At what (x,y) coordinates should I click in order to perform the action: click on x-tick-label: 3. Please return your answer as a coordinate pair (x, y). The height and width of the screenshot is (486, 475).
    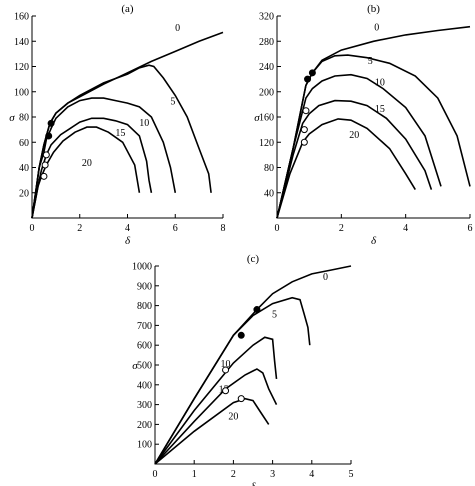
    Looking at the image, I should click on (272, 474).